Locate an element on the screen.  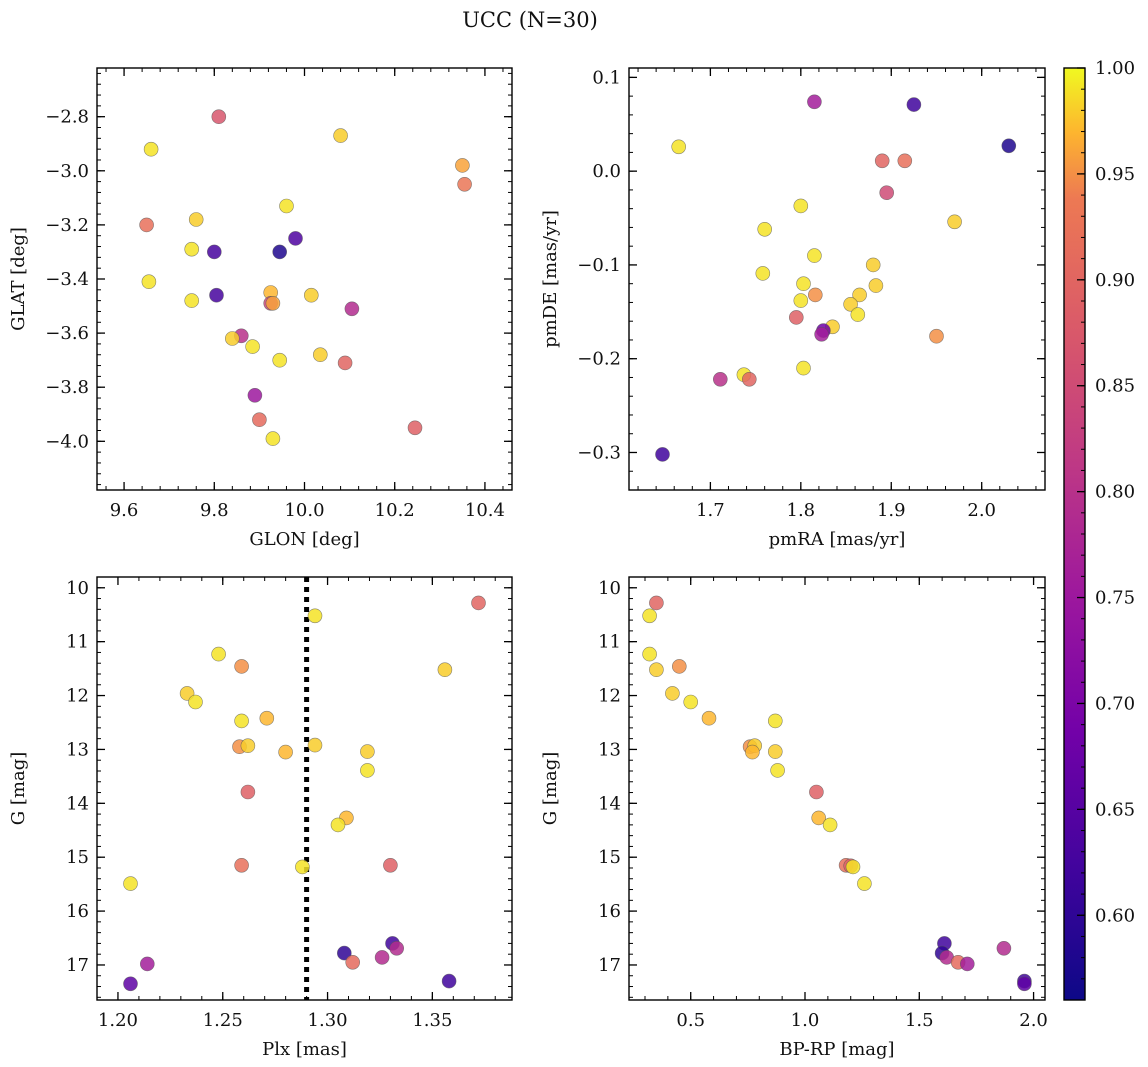
colorbar-tick-label: 1.00 is located at coordinates (1115, 68).